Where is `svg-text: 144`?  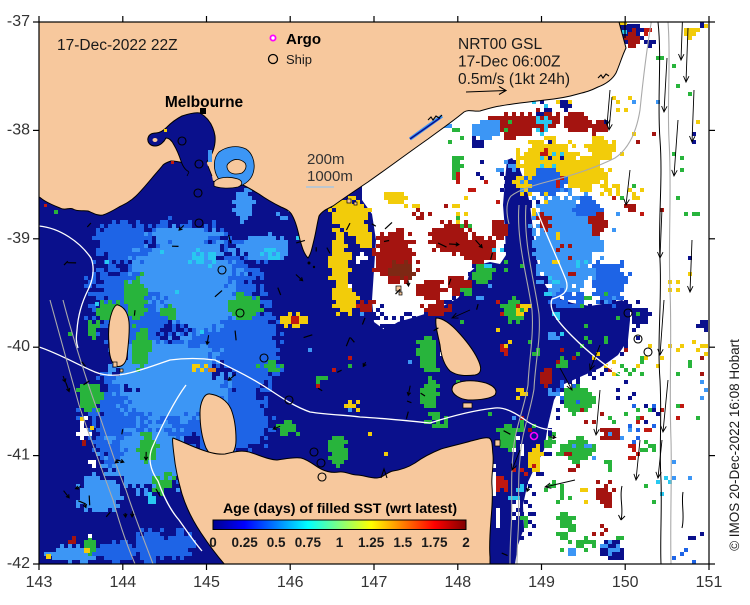
svg-text: 144 is located at coordinates (122, 582).